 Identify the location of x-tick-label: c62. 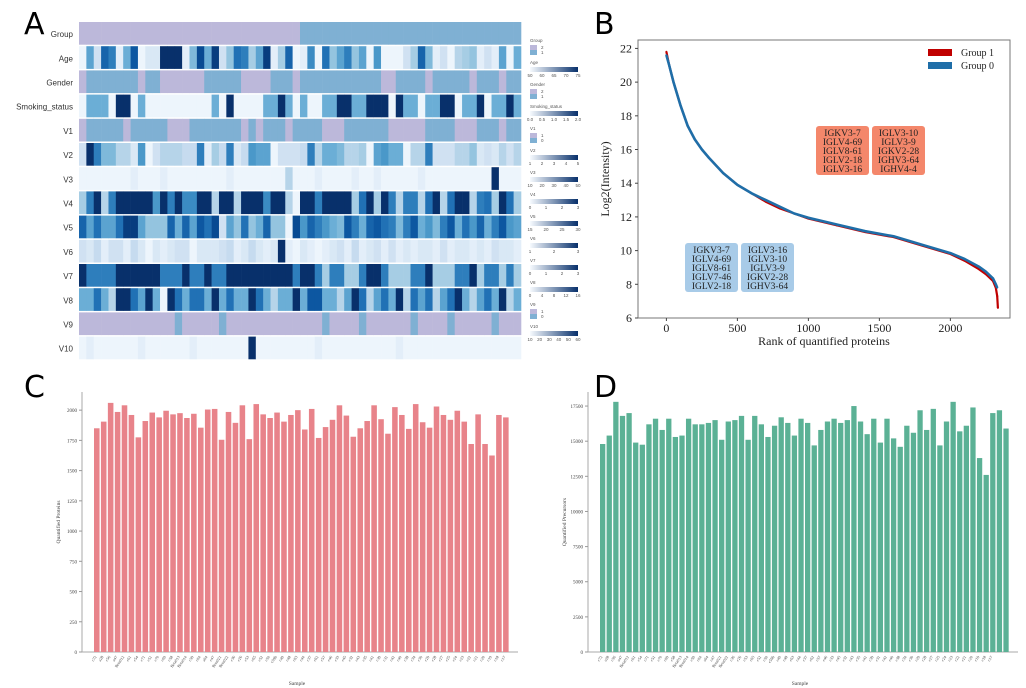
(315, 659).